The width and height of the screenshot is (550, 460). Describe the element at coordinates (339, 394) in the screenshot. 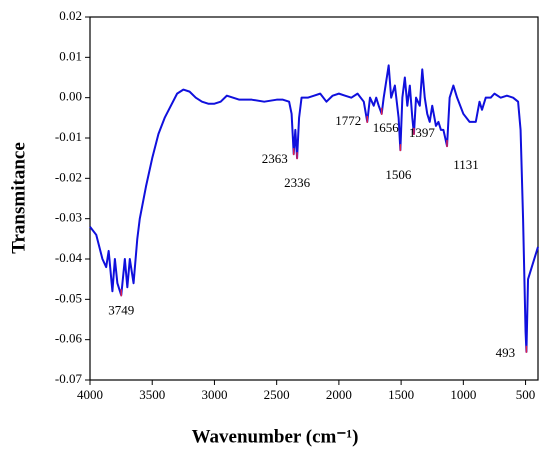

I see `x-tick-label: 2000` at that location.